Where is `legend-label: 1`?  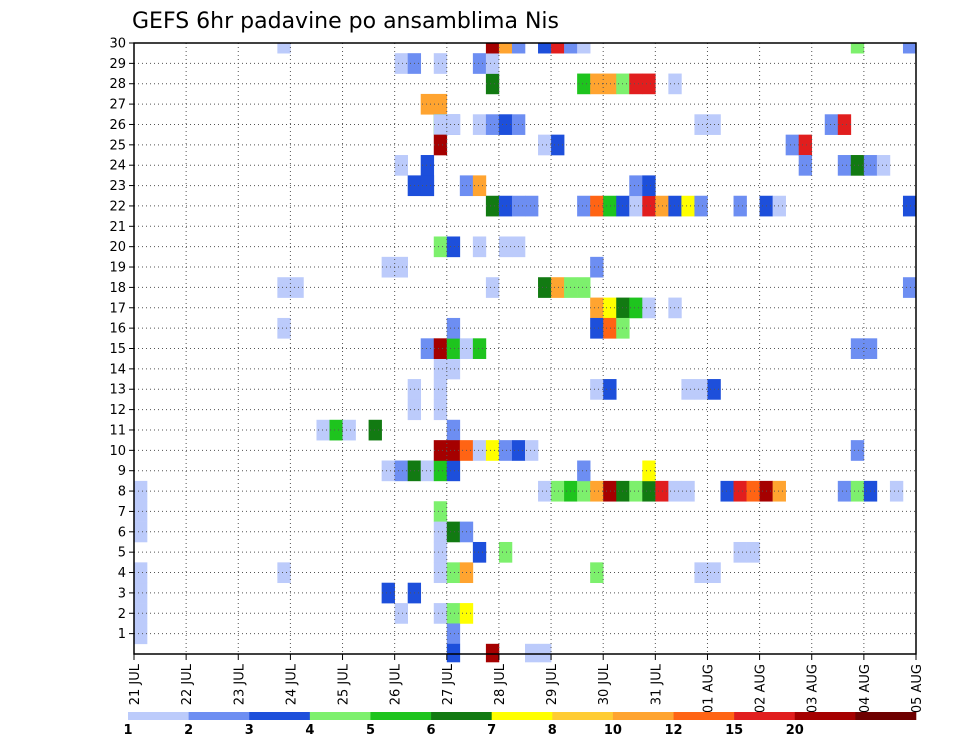 legend-label: 1 is located at coordinates (127, 730).